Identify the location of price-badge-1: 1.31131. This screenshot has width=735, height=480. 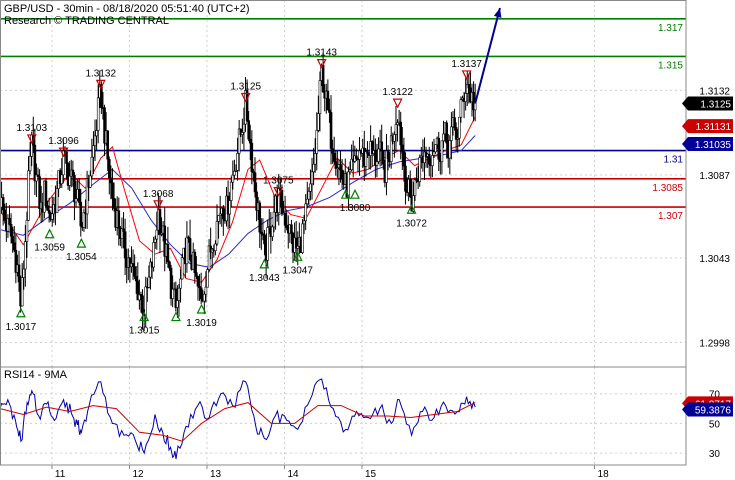
(707, 126).